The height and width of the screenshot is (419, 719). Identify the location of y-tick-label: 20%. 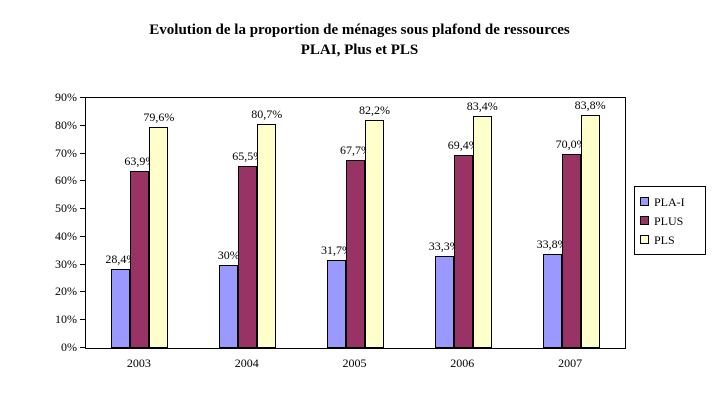
(66, 291).